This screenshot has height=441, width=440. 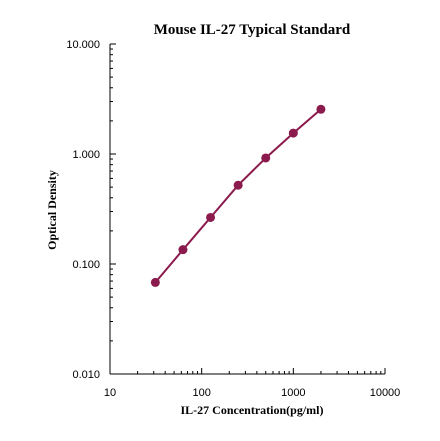 What do you see at coordinates (201, 393) in the screenshot?
I see `x-tick-label: 100` at bounding box center [201, 393].